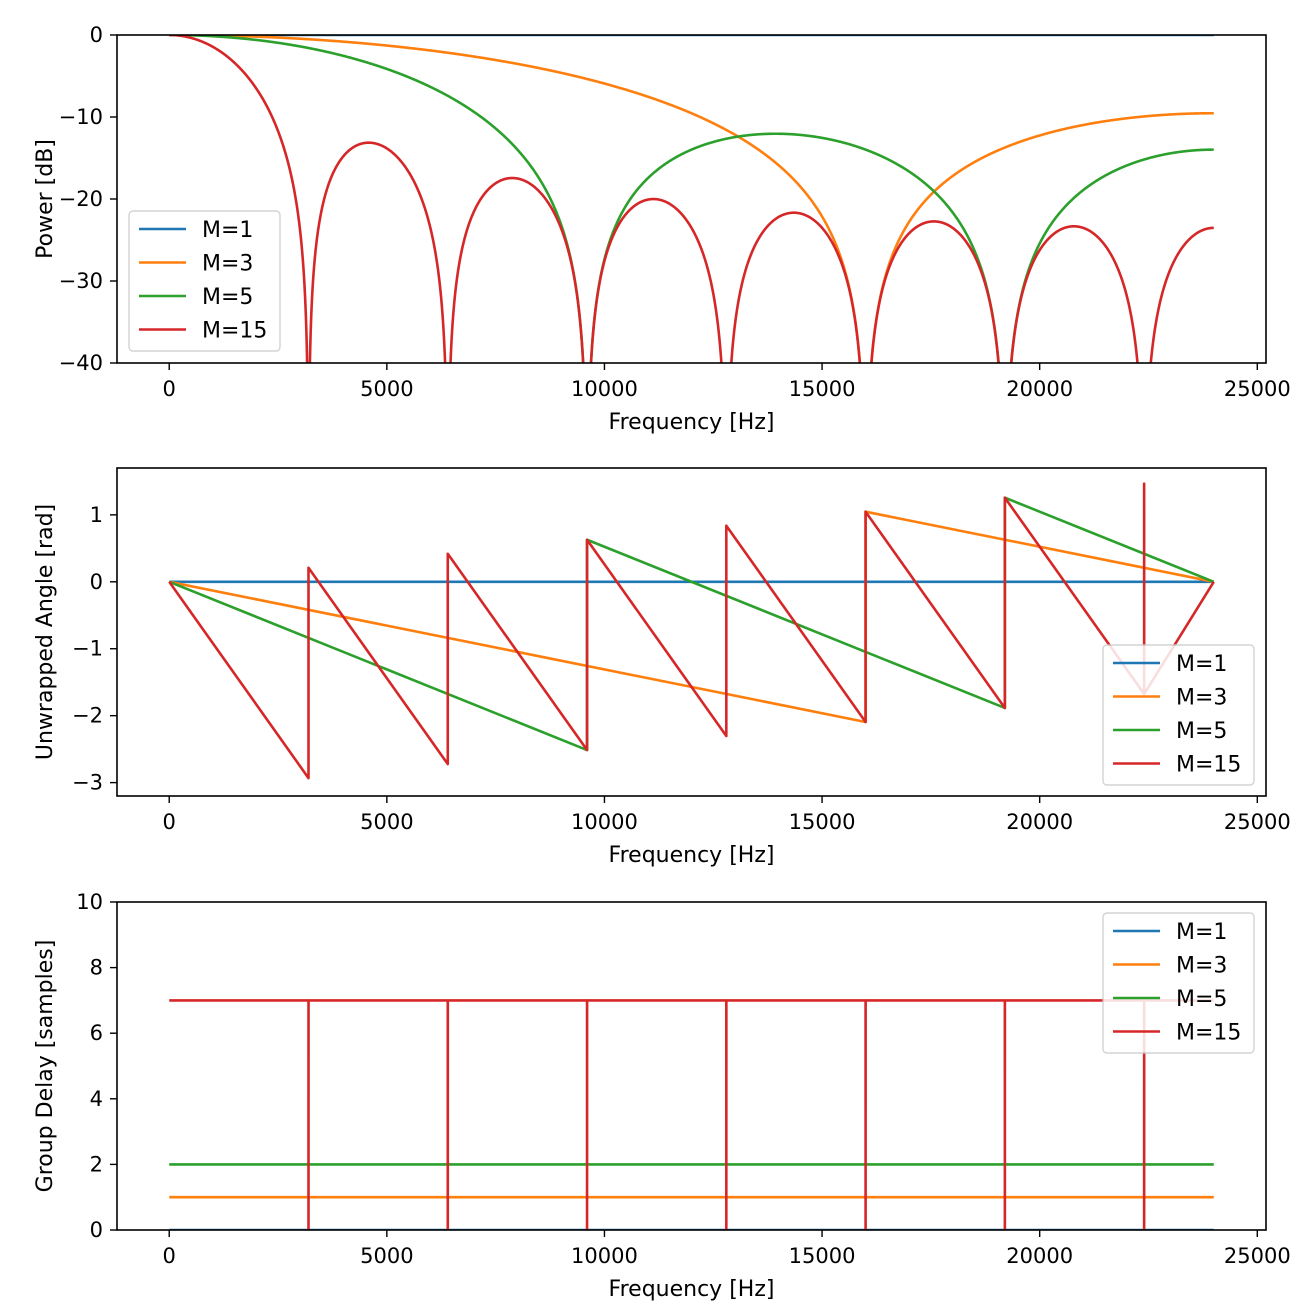 This screenshot has height=1307, width=1300. What do you see at coordinates (96, 1099) in the screenshot?
I see `y-tick-label: 4` at bounding box center [96, 1099].